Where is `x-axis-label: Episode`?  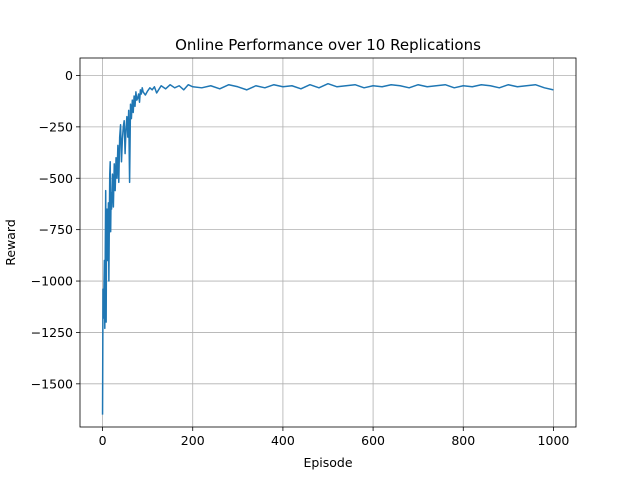
x-axis-label: Episode is located at coordinates (327, 462).